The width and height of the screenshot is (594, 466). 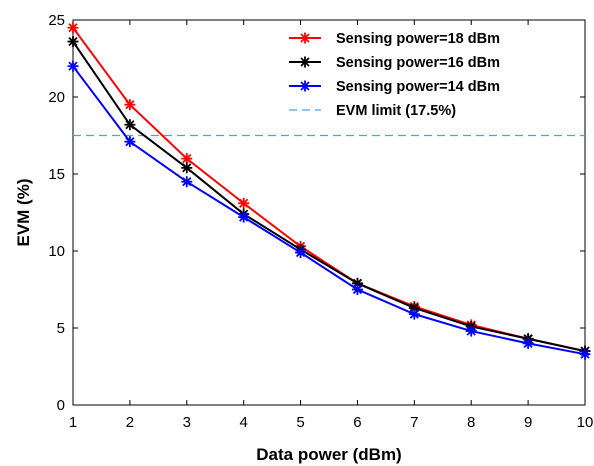 I want to click on x-tick-label: 1, so click(x=73, y=422).